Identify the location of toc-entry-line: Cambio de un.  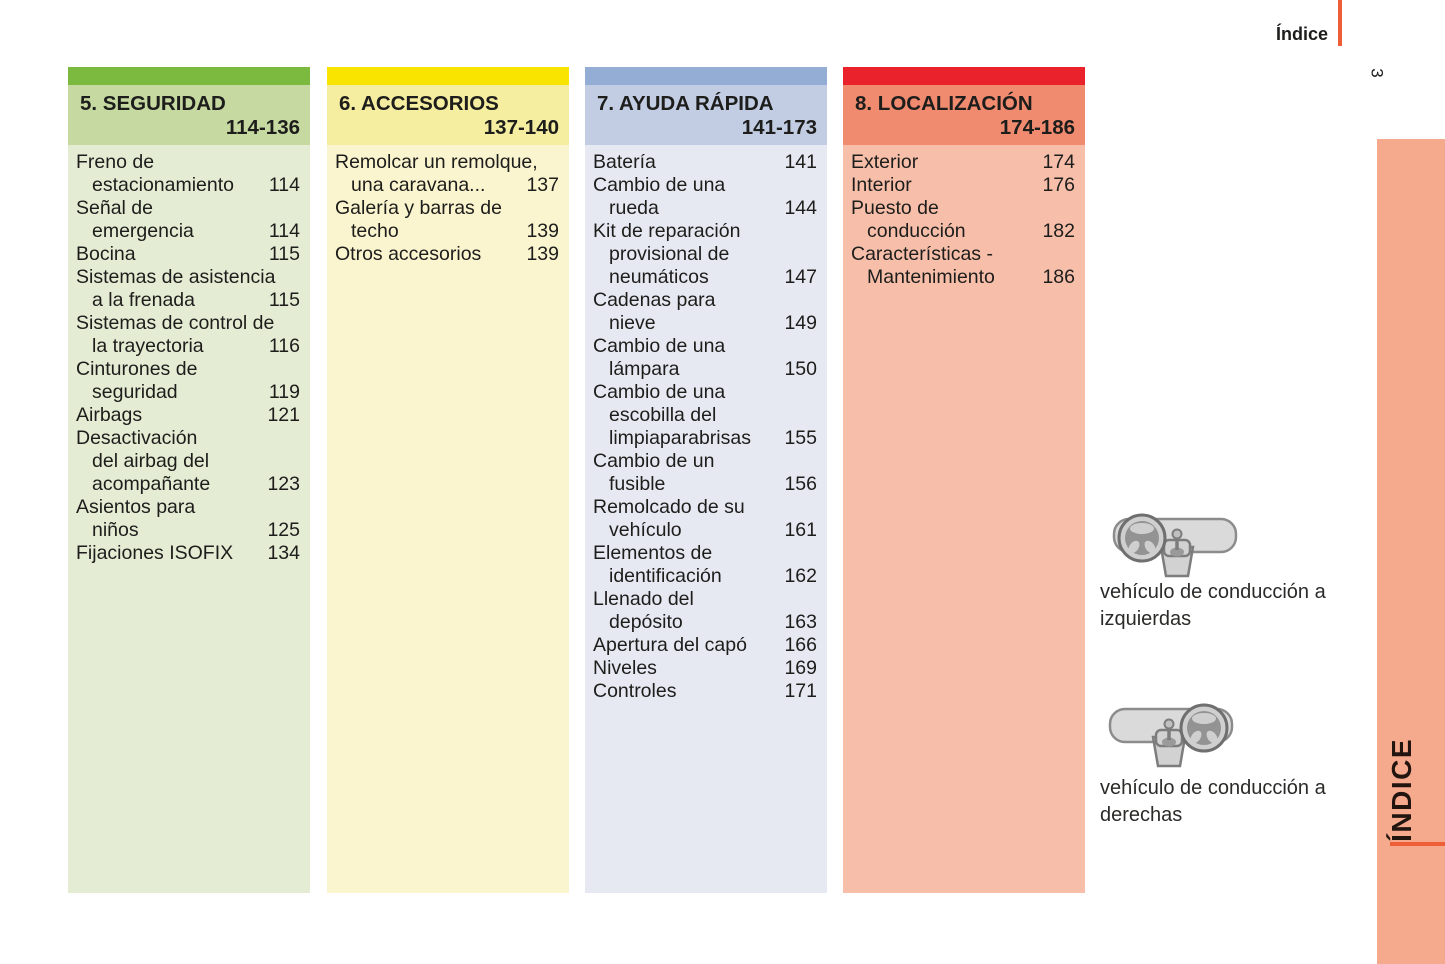
(705, 461).